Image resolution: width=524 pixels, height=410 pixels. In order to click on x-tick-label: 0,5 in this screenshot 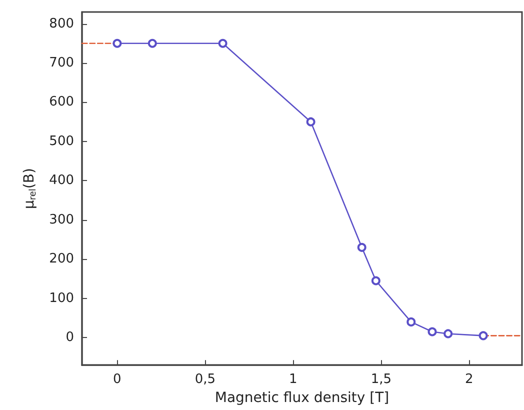, I will do `click(205, 380)`.